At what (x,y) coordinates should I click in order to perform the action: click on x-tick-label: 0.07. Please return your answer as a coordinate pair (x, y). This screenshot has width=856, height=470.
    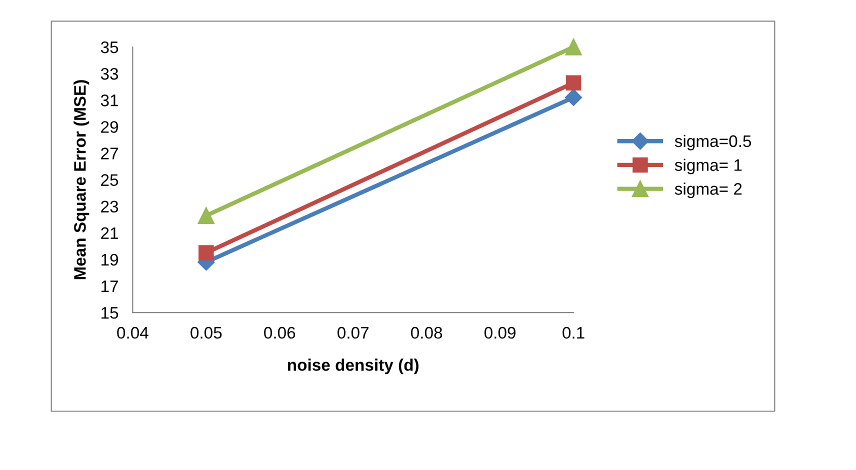
    Looking at the image, I should click on (353, 332).